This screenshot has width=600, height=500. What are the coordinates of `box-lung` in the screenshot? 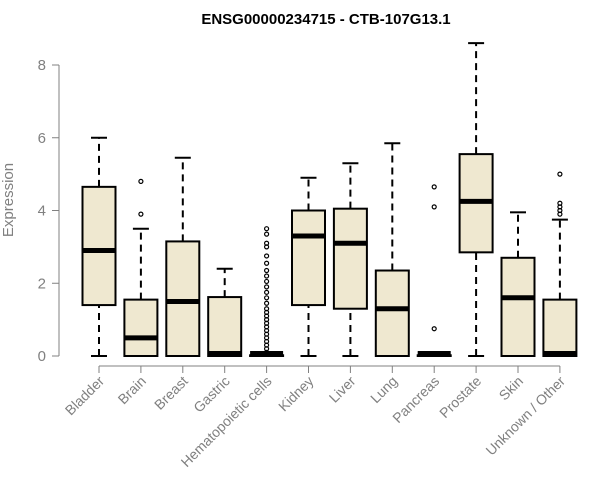 It's located at (392, 249).